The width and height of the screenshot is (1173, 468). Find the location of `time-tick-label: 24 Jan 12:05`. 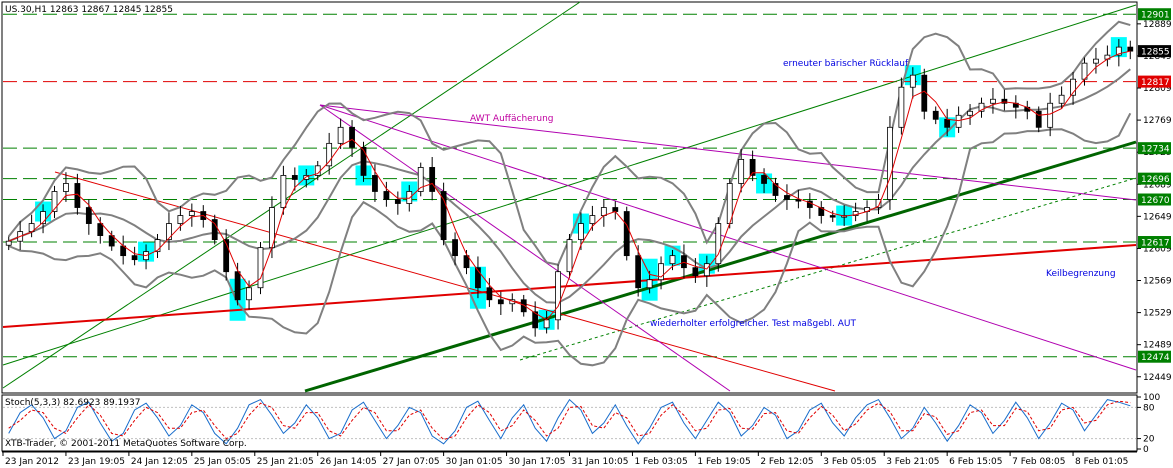

time-tick-label: 24 Jan 12:05 is located at coordinates (159, 462).